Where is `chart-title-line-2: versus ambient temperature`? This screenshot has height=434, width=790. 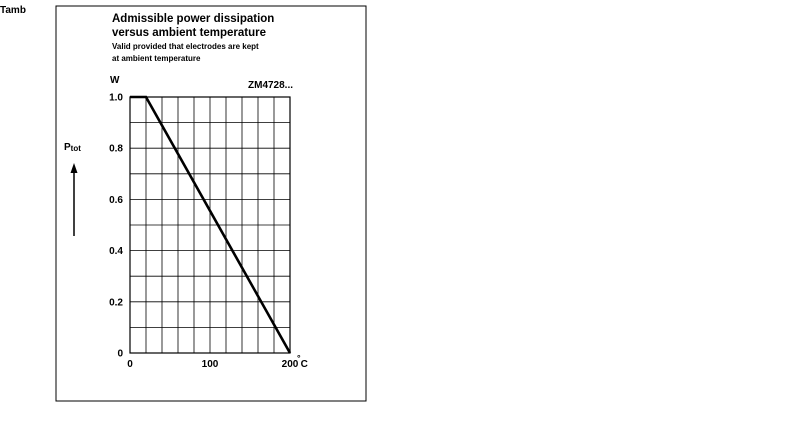
chart-title-line-2: versus ambient temperature is located at coordinates (189, 33).